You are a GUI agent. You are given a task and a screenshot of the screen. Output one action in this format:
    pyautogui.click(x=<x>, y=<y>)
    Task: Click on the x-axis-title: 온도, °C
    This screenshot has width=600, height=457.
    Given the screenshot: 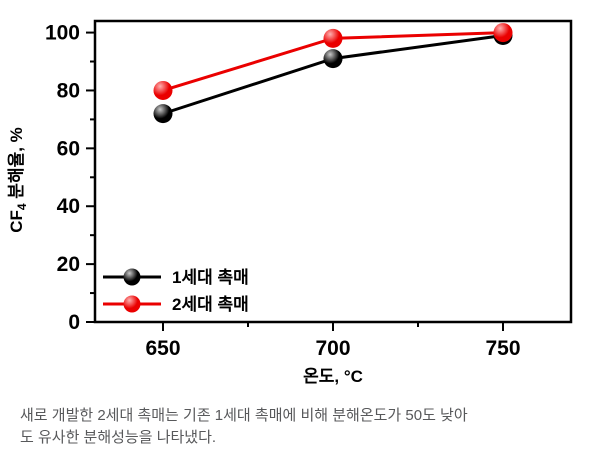 What is the action you would take?
    pyautogui.click(x=333, y=376)
    